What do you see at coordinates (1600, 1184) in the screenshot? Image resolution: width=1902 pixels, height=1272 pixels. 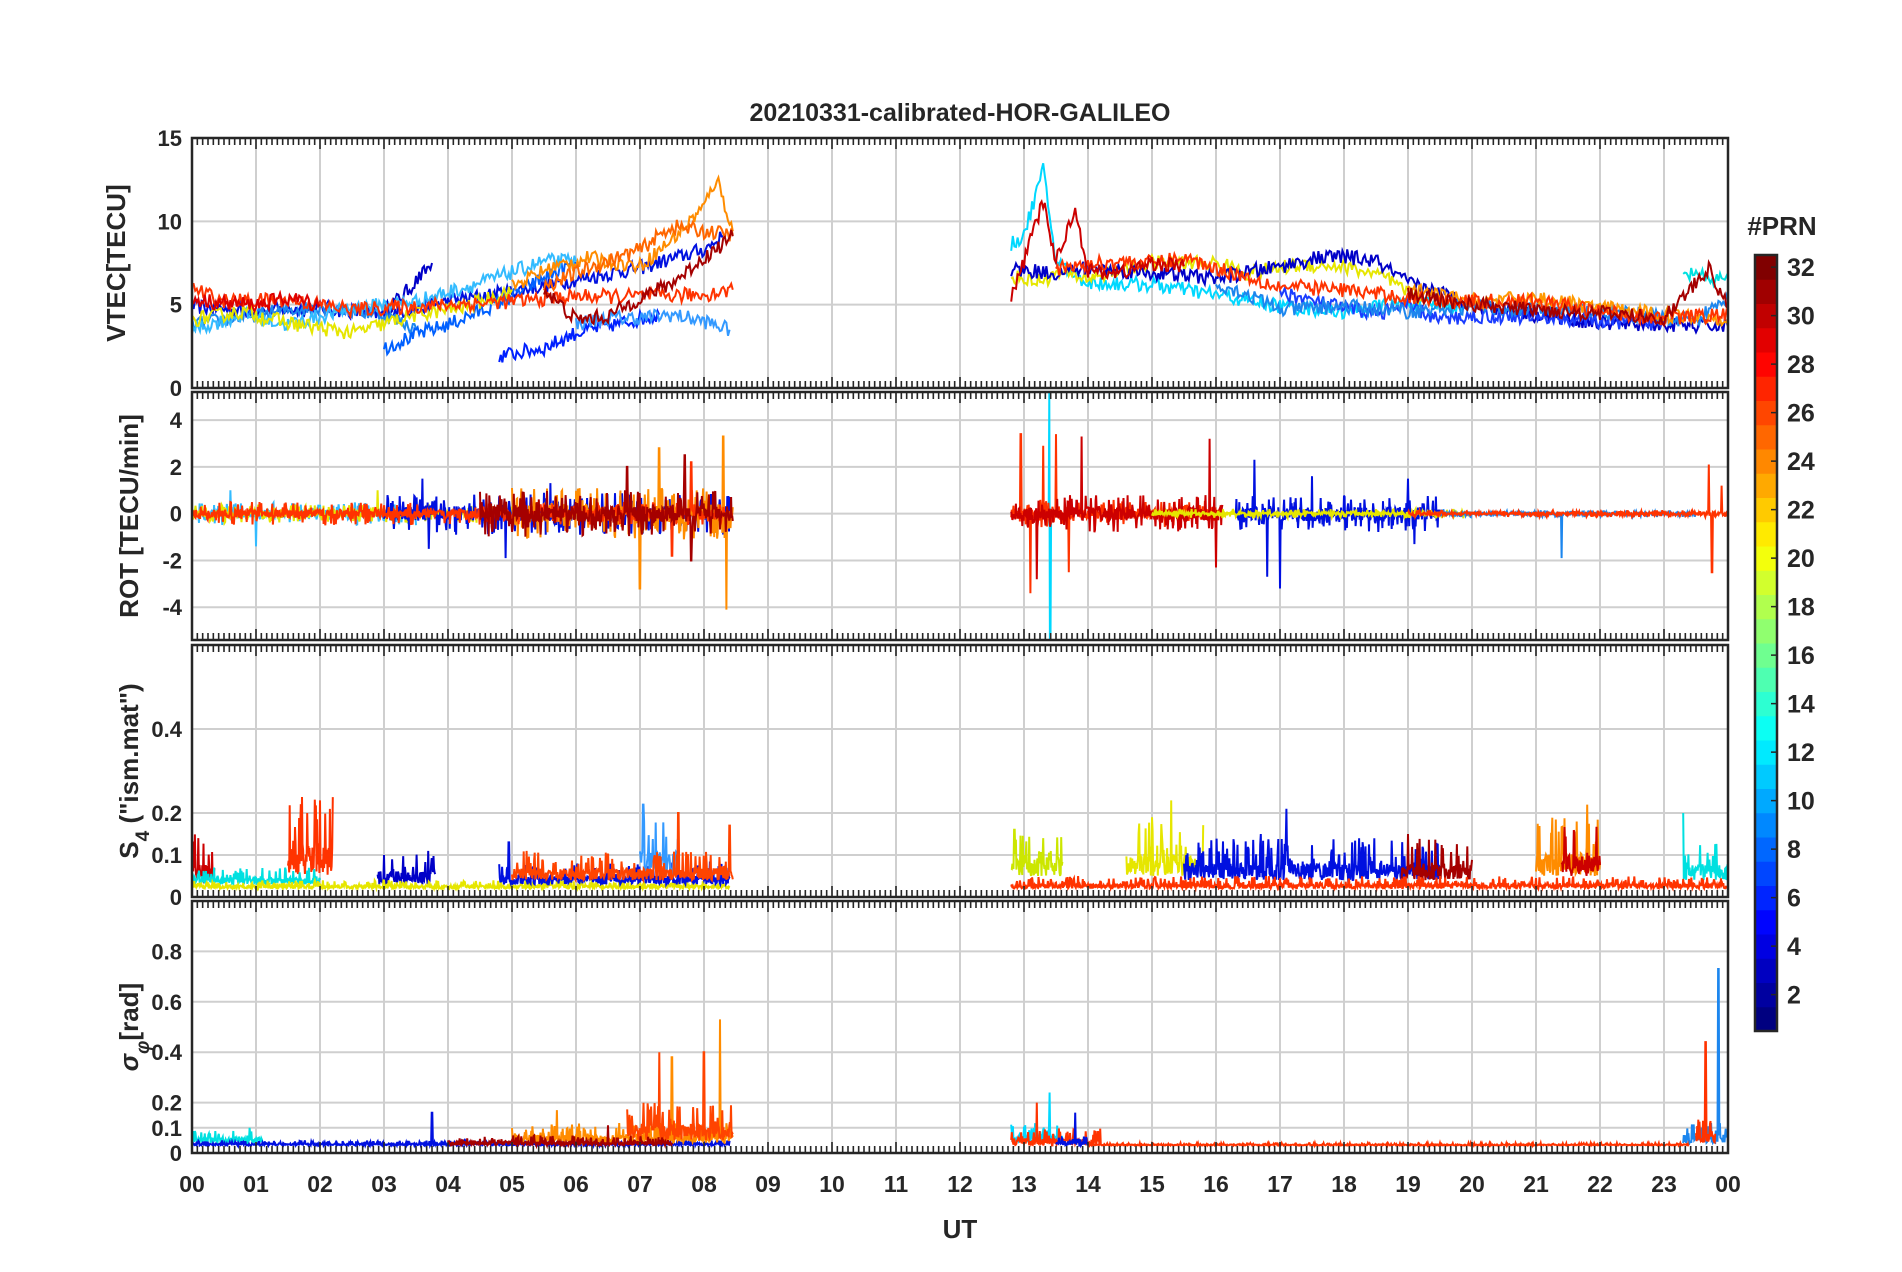 I see `x-tick-label: 22` at bounding box center [1600, 1184].